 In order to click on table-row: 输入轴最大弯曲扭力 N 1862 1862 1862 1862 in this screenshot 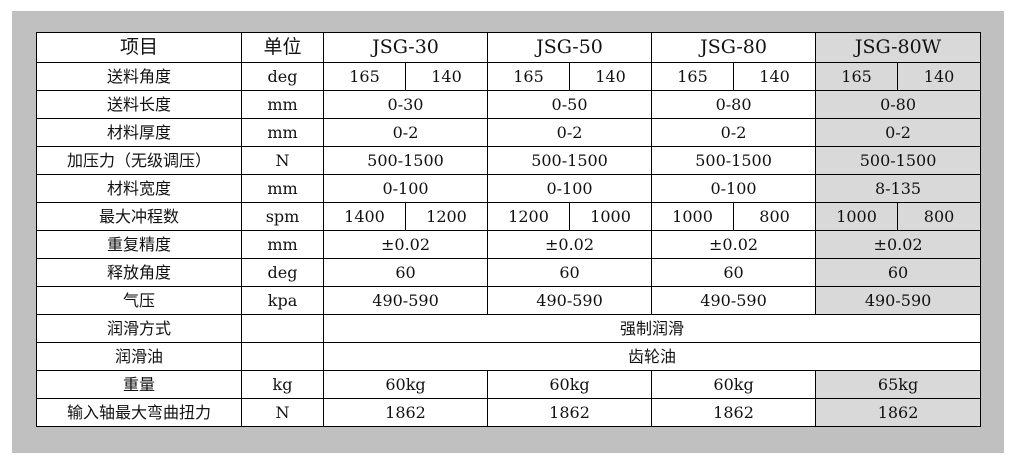, I will do `click(509, 412)`.